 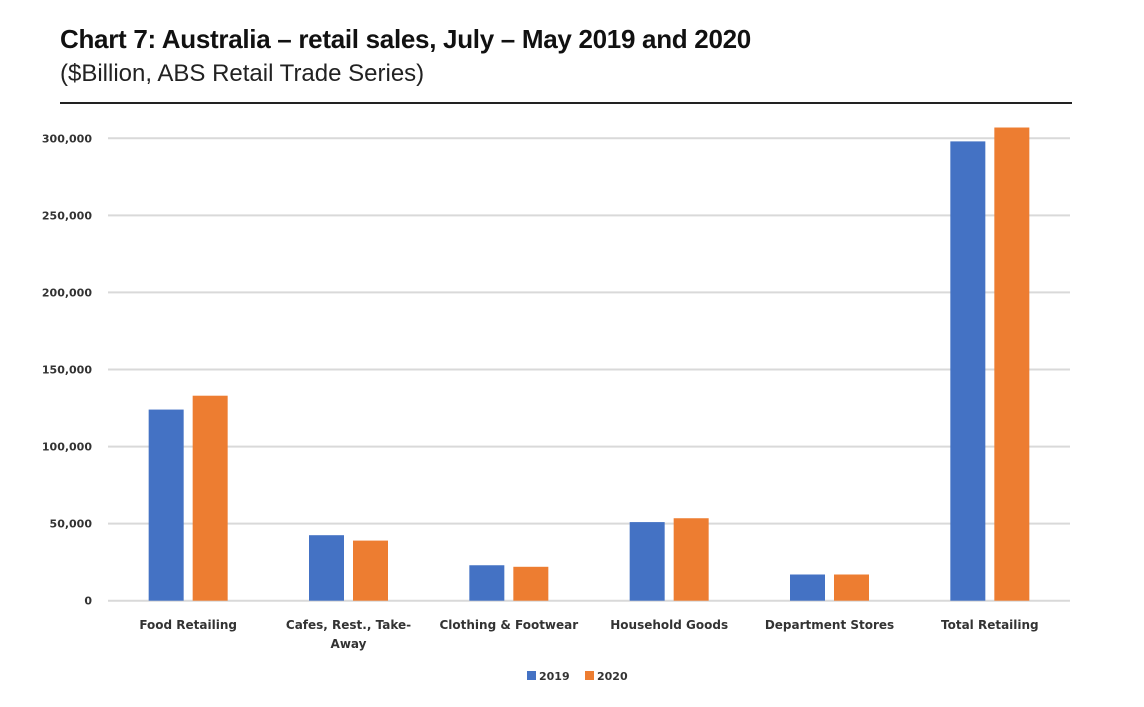 What do you see at coordinates (67, 138) in the screenshot?
I see `y-tick-label: 300,000` at bounding box center [67, 138].